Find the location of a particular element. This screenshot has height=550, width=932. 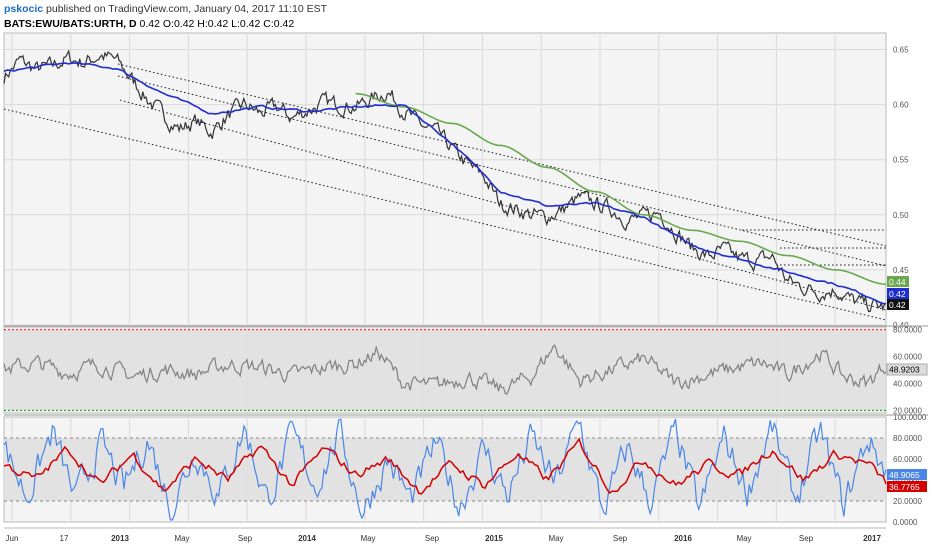

price-axis-tick: 0.55 is located at coordinates (901, 160).